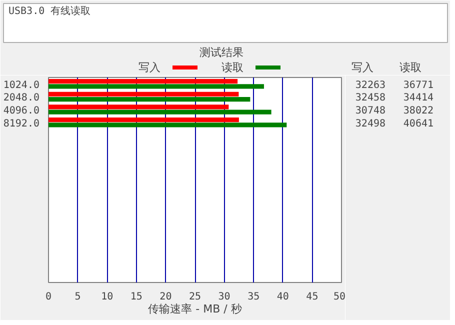 This screenshot has width=455, height=325. Describe the element at coordinates (21, 111) in the screenshot. I see `y-tick-label: 4096.0` at that location.